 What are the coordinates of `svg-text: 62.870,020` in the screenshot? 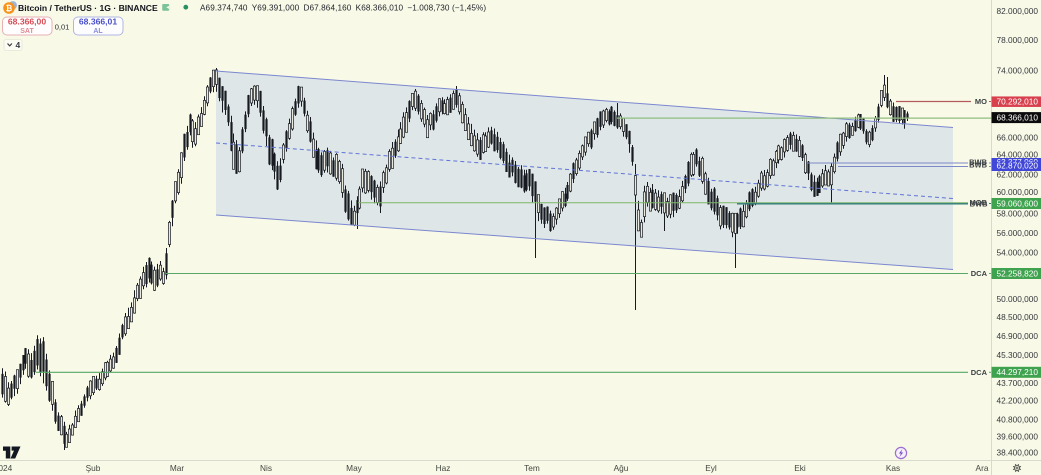 It's located at (1018, 166).